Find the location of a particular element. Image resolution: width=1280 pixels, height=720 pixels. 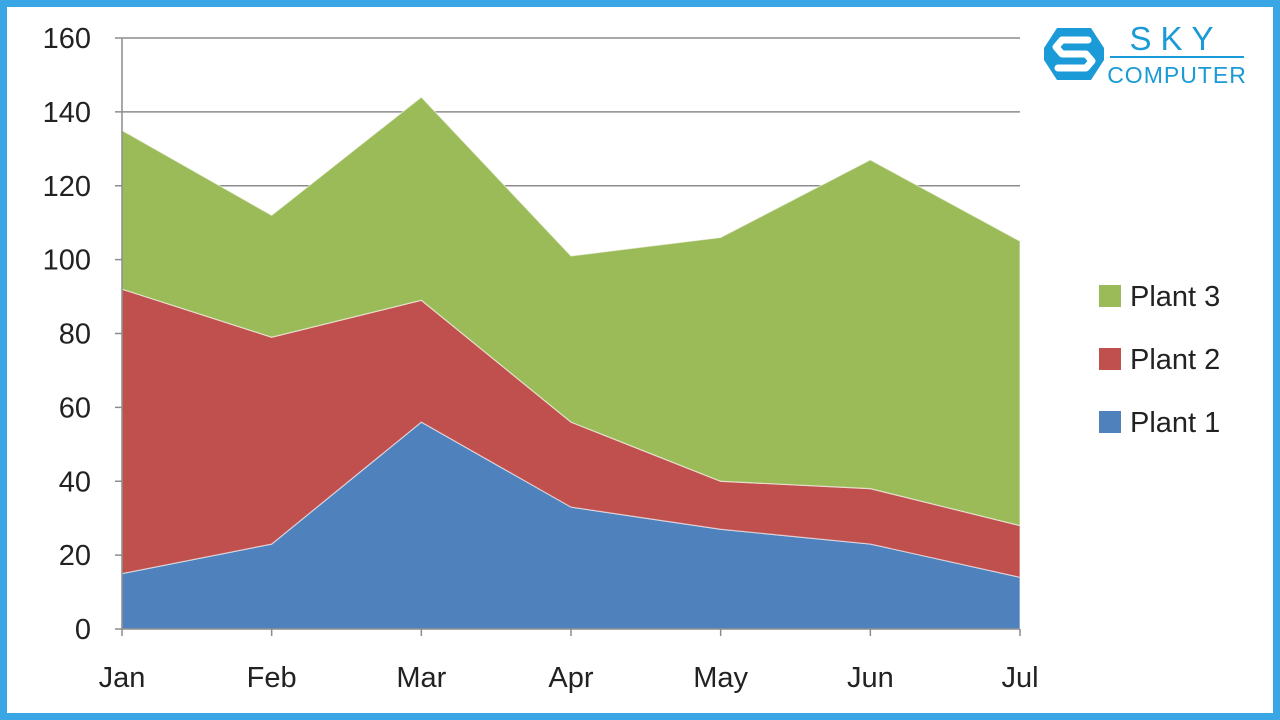

x-tick-label-feb: Feb is located at coordinates (272, 678).